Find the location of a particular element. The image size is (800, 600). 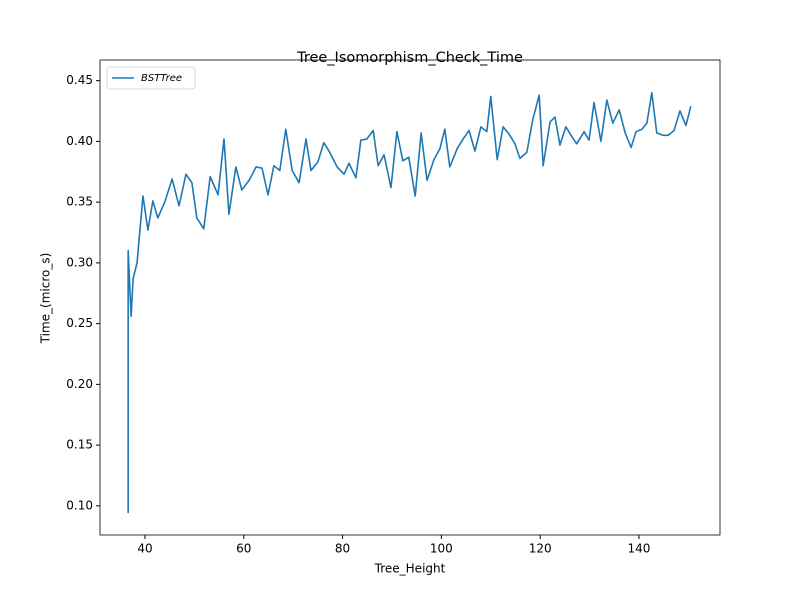

y-tick-label: 0.45 is located at coordinates (79, 80).